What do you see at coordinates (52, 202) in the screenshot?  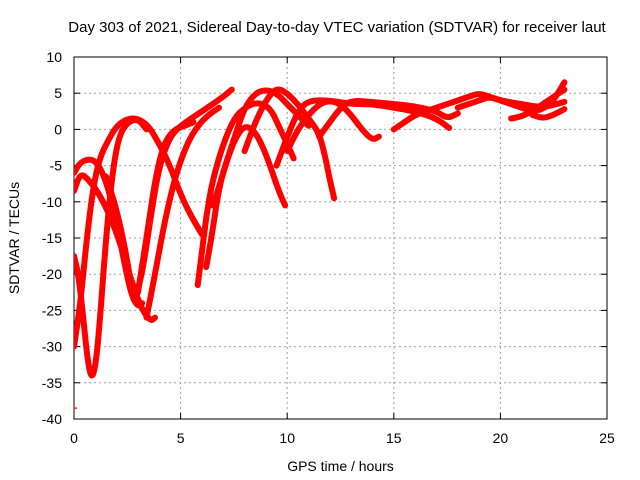 I see `y-tick-label: -10` at bounding box center [52, 202].